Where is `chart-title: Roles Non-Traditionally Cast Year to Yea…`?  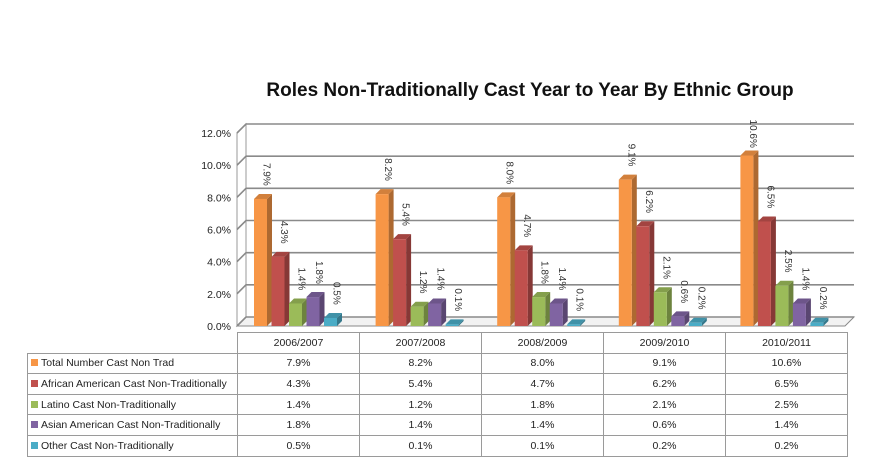
chart-title: Roles Non-Traditionally Cast Year to Yea… is located at coordinates (530, 90).